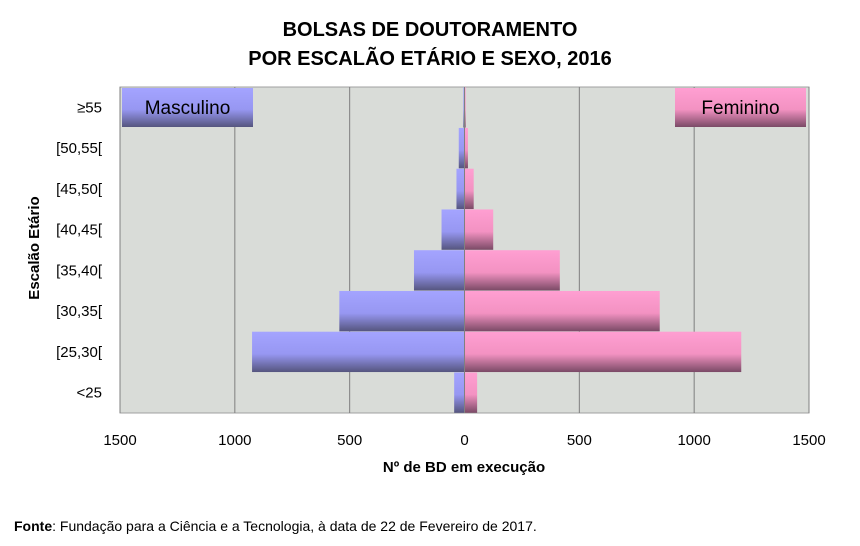 This screenshot has height=546, width=860. What do you see at coordinates (79, 311) in the screenshot?
I see `y-tick-label-2: [30,35[` at bounding box center [79, 311].